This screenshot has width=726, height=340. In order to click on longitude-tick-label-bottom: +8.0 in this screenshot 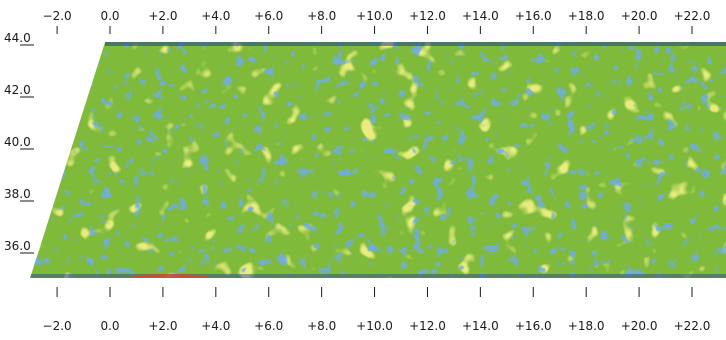, I will do `click(321, 326)`.